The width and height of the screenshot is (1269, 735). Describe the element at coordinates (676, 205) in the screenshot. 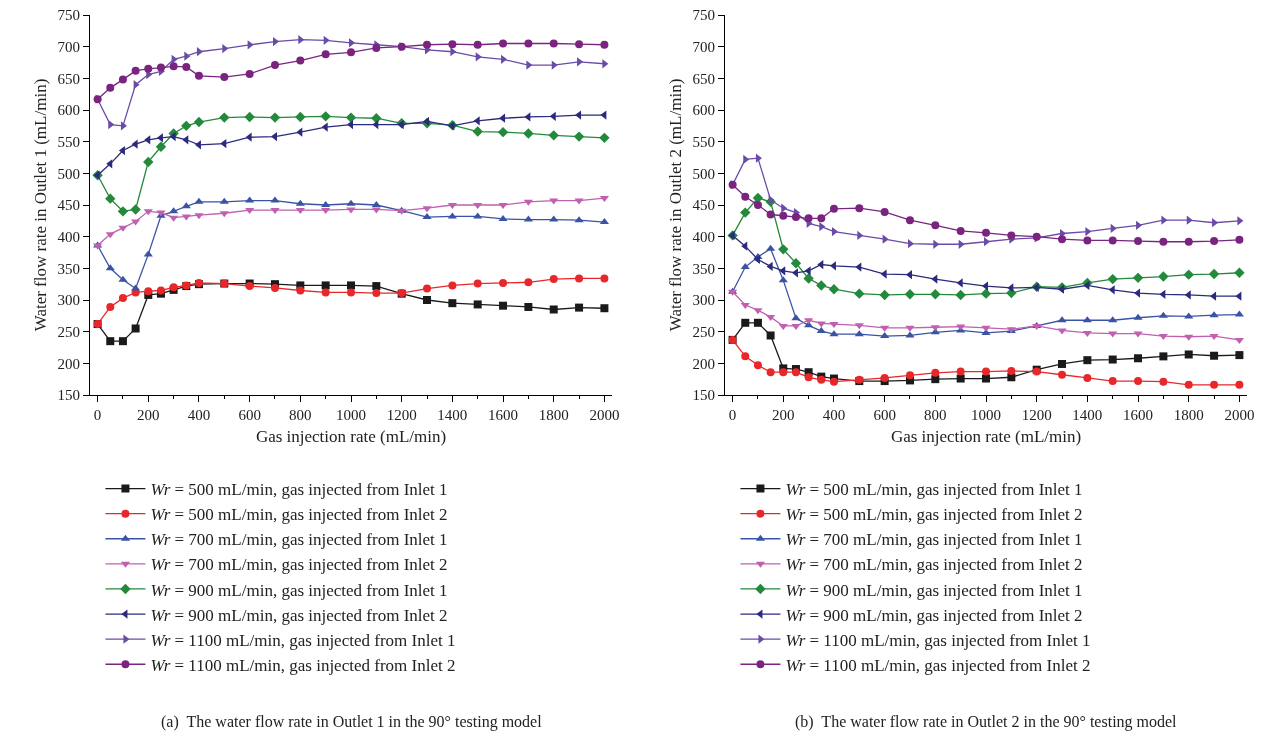

I see `y-axis-title: Water flow rate in Outlet 2 (mL/min)` at that location.